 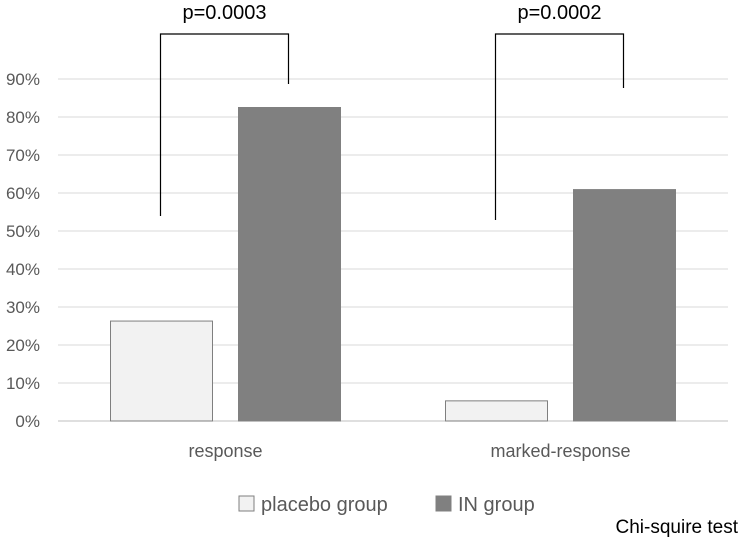 What do you see at coordinates (23, 250) in the screenshot?
I see `y-axis-ticks: 0% 10% 20% 30% 40% 50% 60% 70% 80% 90%` at bounding box center [23, 250].